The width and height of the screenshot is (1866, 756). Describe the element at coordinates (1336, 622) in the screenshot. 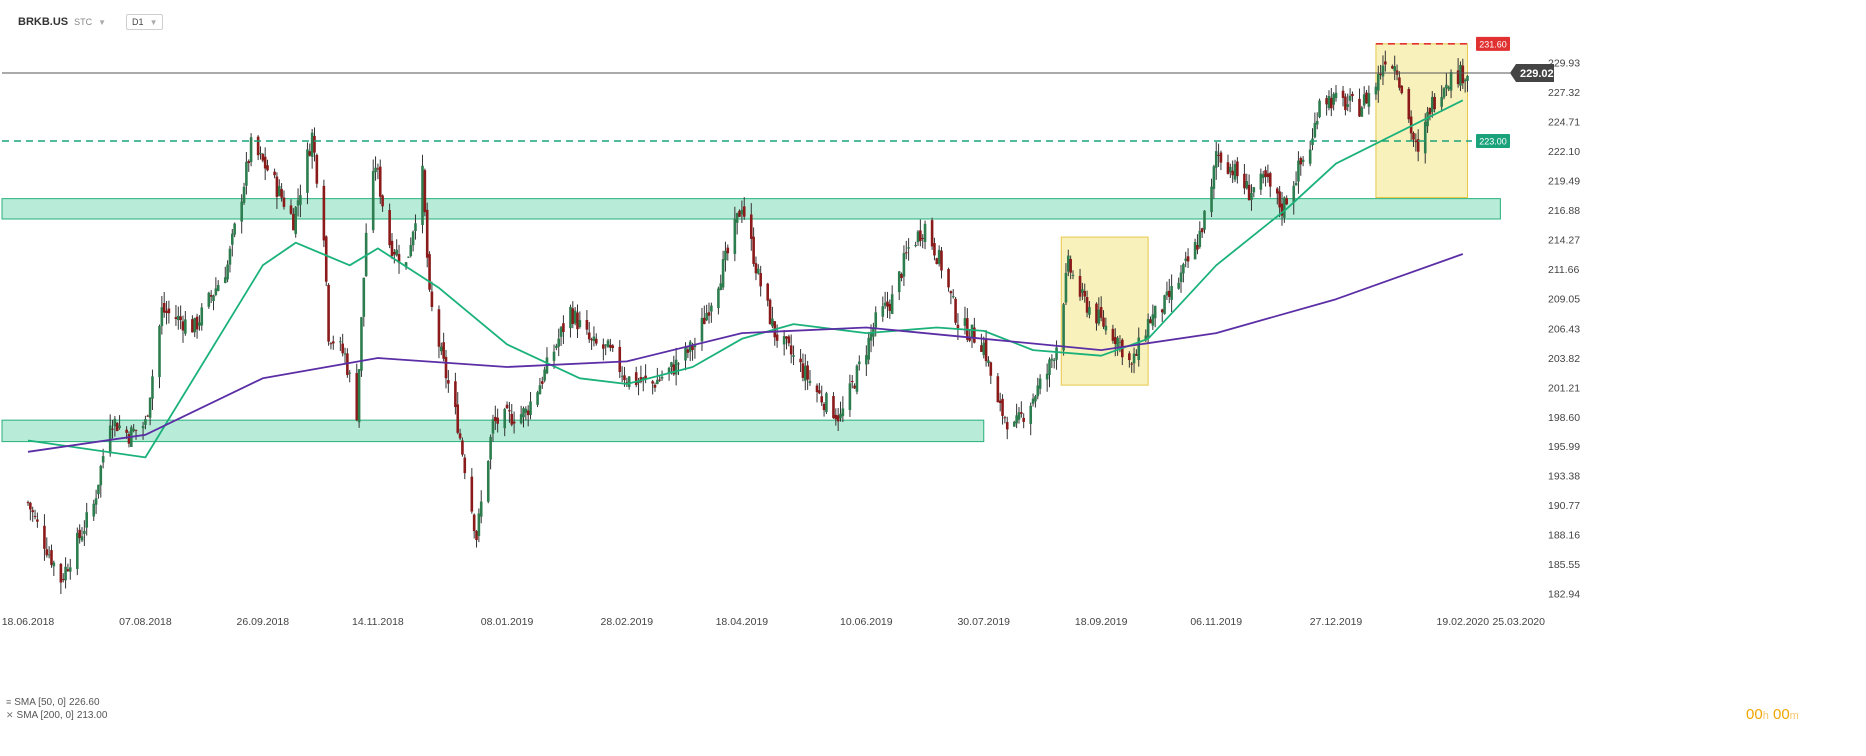

I see `x-tick-label: 27.12.2019` at that location.